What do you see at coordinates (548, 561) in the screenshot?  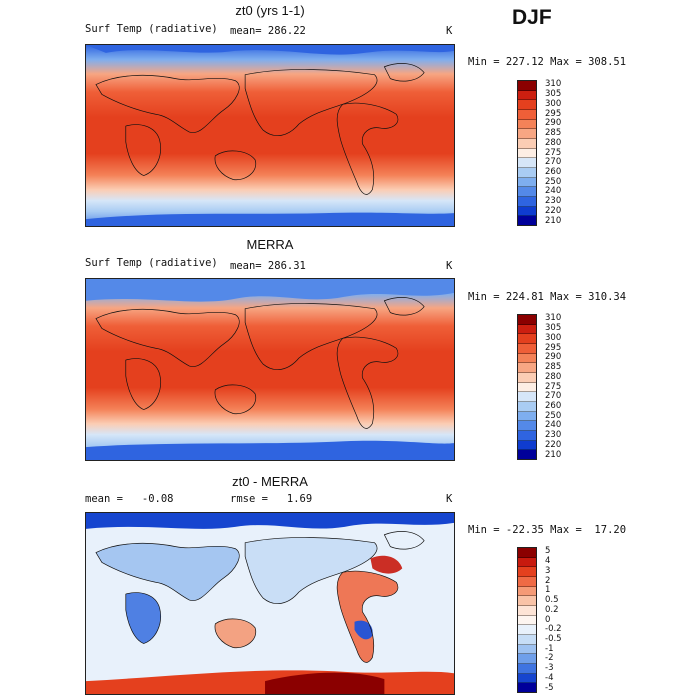 I see `colorbar-tick-label: 4` at bounding box center [548, 561].